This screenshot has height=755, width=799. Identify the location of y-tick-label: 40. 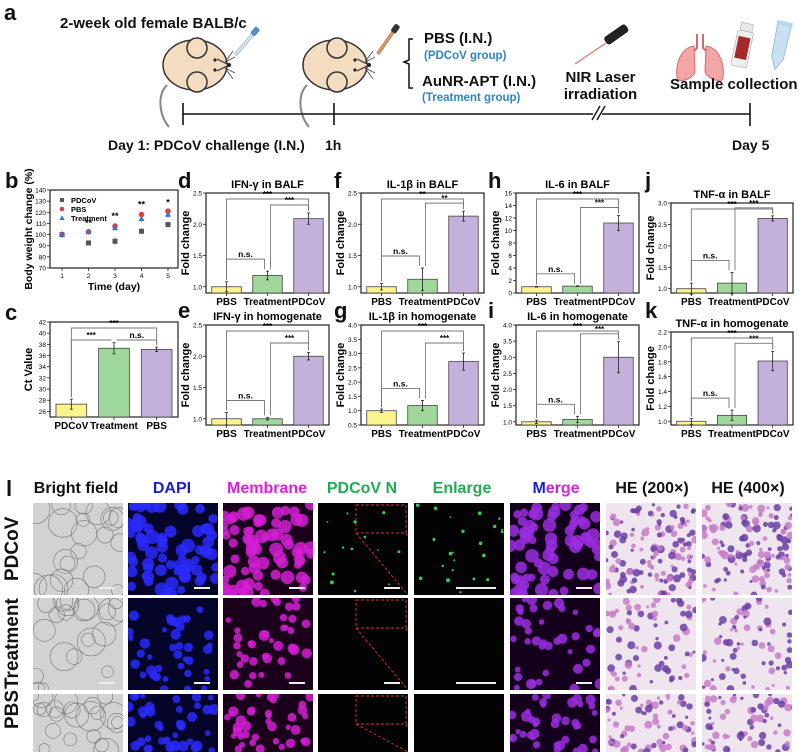
(43, 334).